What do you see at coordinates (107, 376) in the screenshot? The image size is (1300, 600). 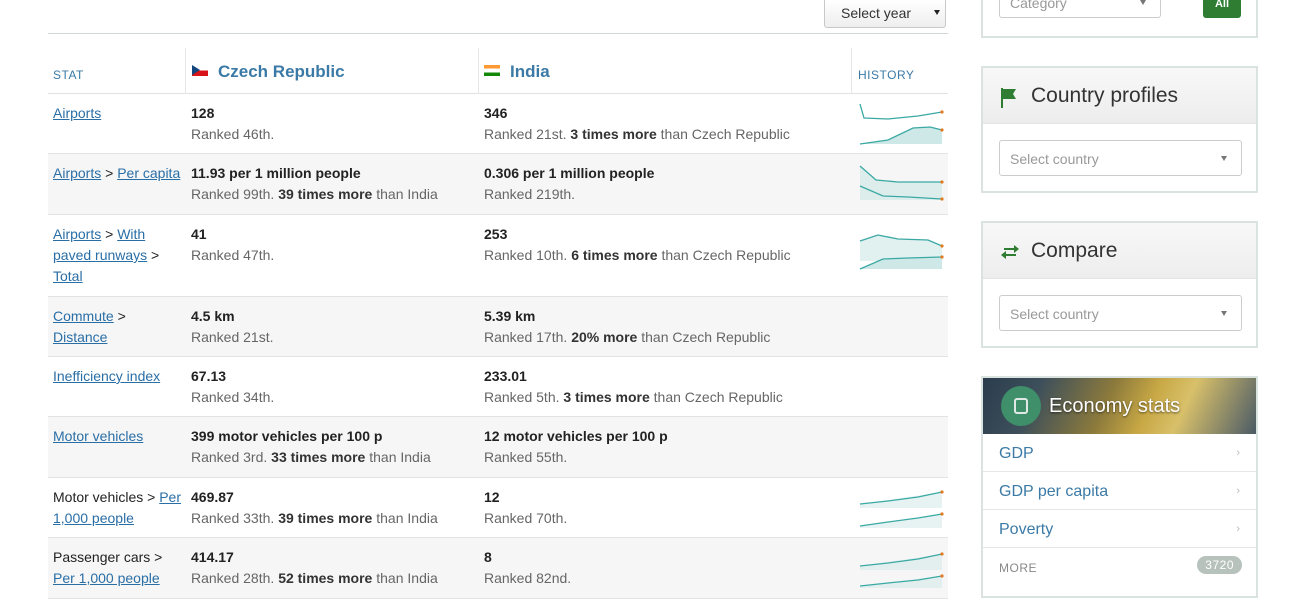 I see `stat-link: Inefficiency index` at bounding box center [107, 376].